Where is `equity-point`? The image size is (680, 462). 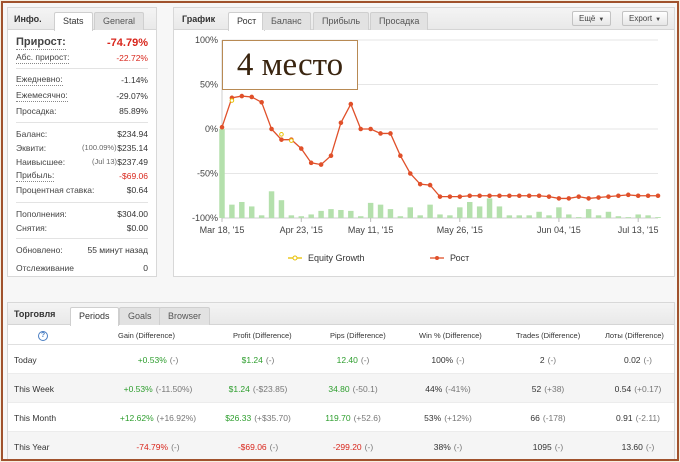 equity-point is located at coordinates (232, 100).